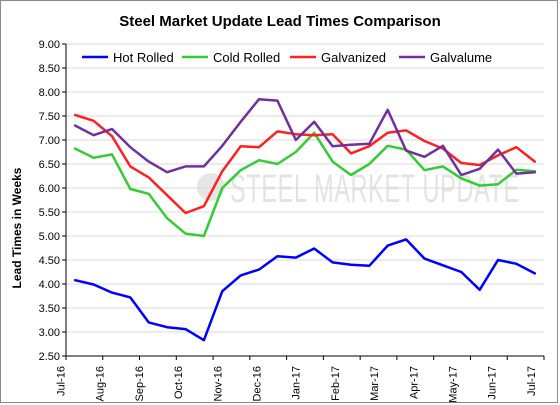  What do you see at coordinates (49, 189) in the screenshot?
I see `y-tick-label: 6.00` at bounding box center [49, 189].